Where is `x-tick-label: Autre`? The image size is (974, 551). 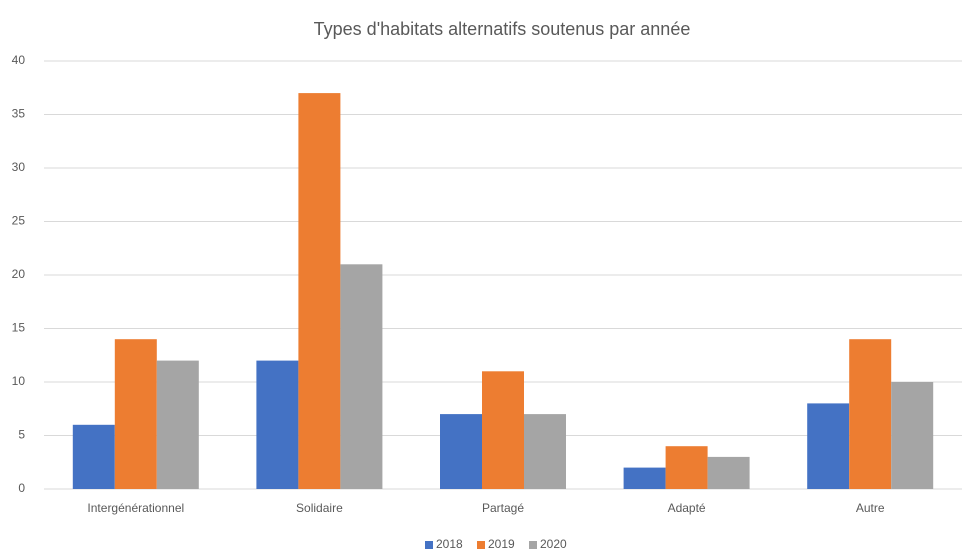 x-tick-label: Autre is located at coordinates (870, 508).